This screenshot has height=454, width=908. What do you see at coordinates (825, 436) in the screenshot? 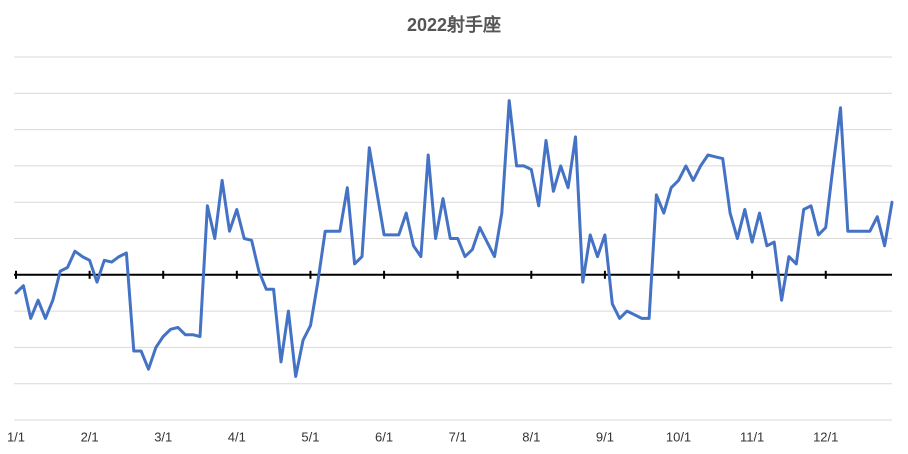
I see `x-tick-label: 12/1` at bounding box center [825, 436].